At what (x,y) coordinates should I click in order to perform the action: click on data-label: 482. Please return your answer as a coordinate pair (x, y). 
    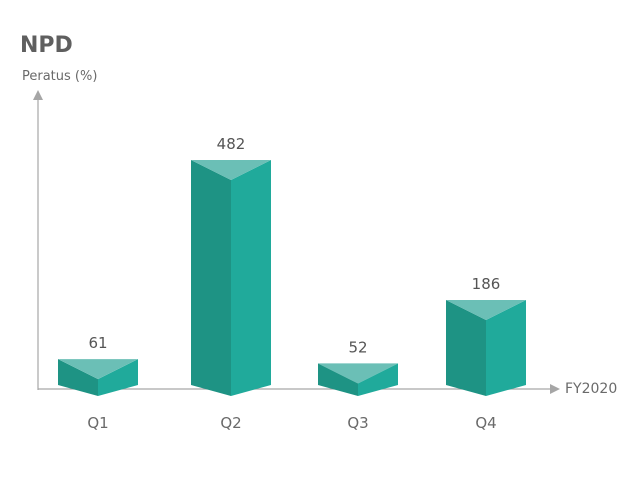
    Looking at the image, I should click on (231, 144).